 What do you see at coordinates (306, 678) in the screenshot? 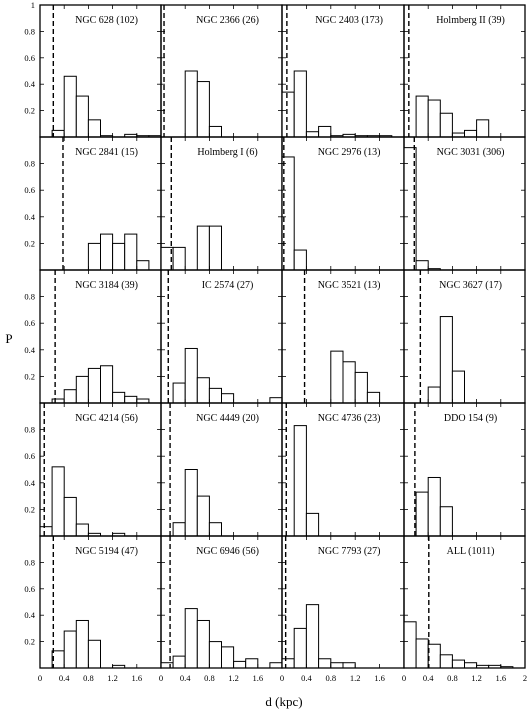
I see `x-tick-label: 0.4` at bounding box center [306, 678].